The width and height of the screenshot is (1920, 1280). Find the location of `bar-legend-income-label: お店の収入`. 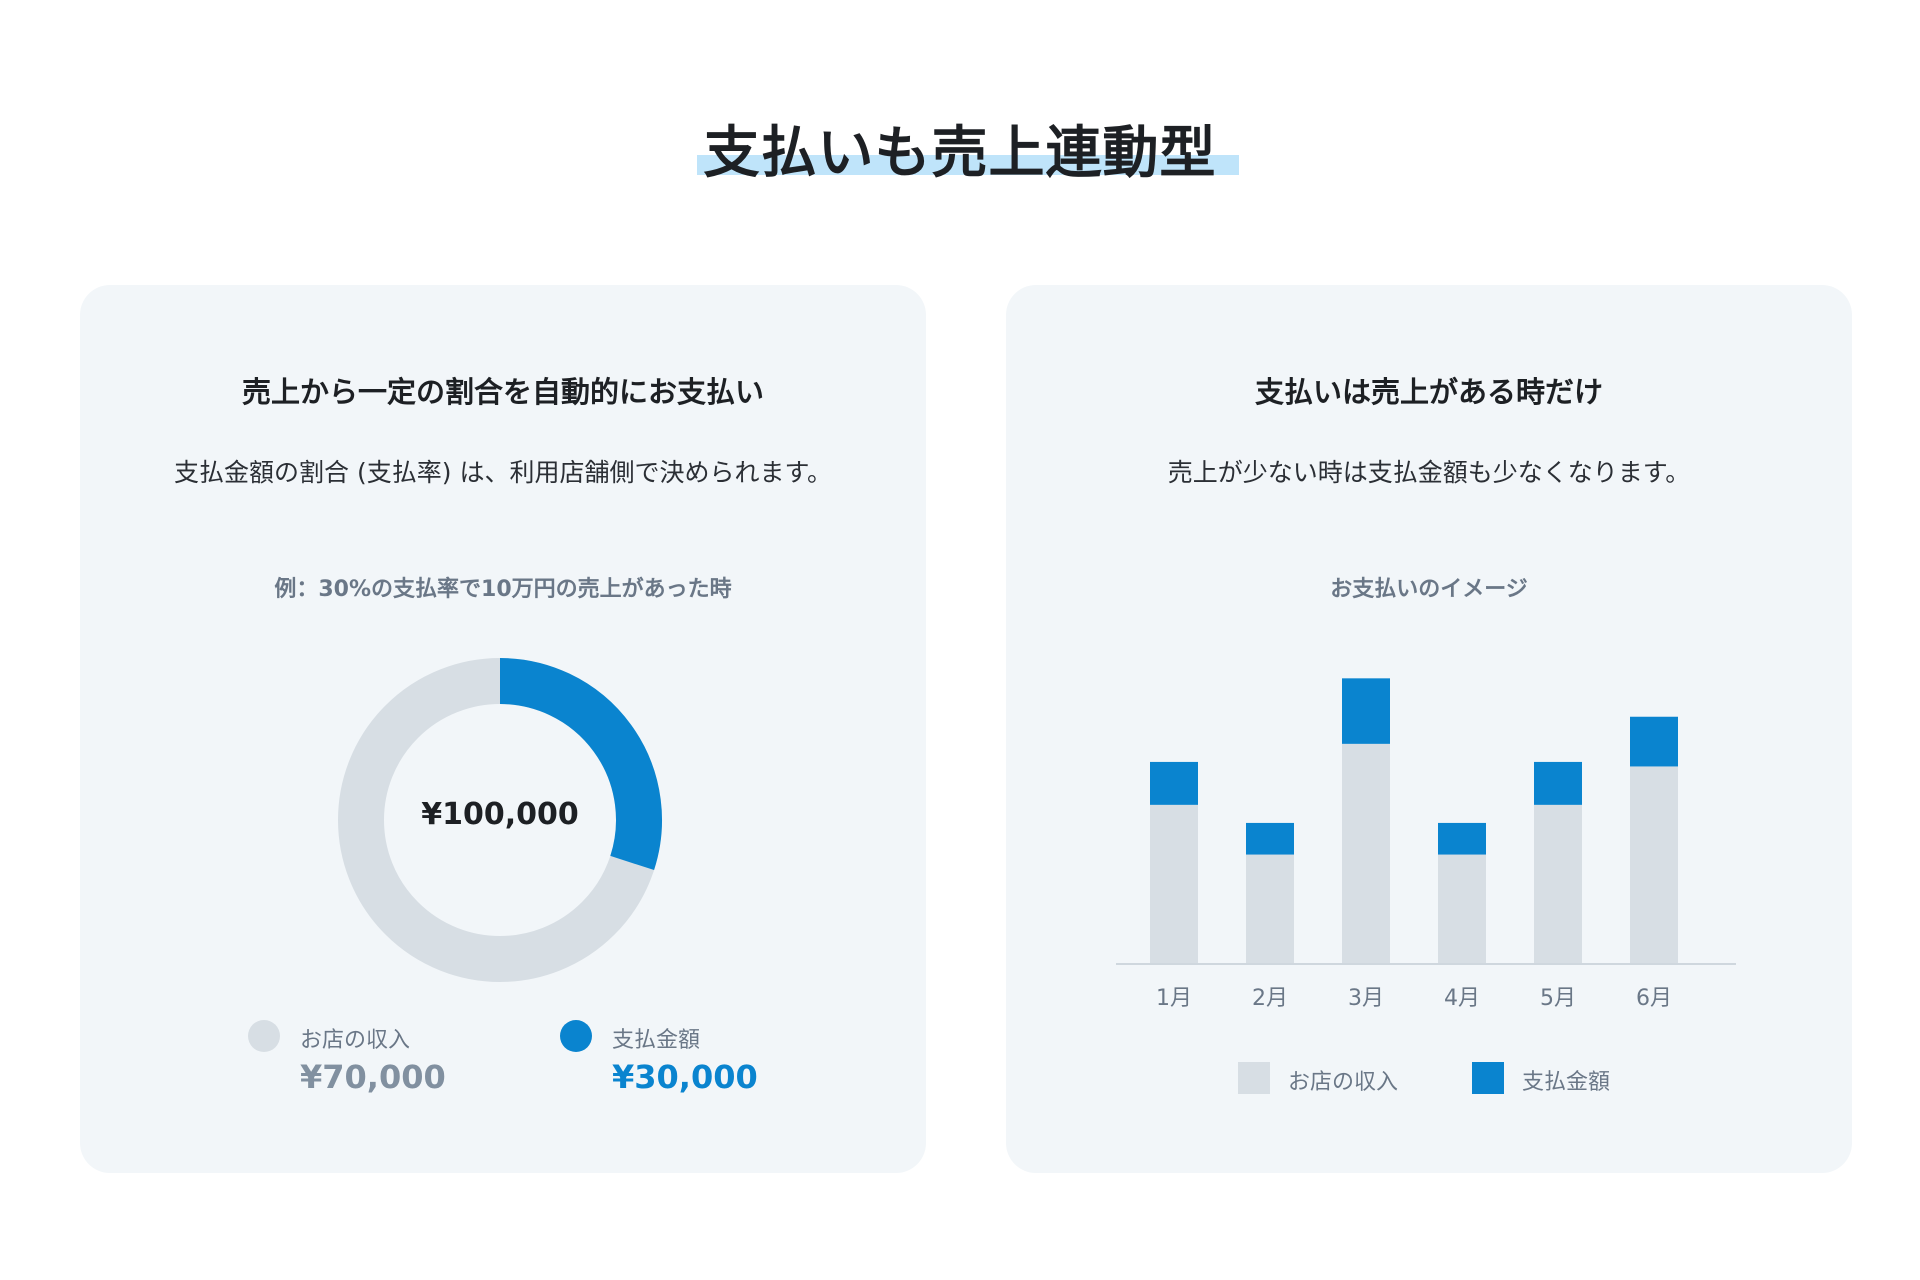

bar-legend-income-label: お店の収入 is located at coordinates (1343, 1082).